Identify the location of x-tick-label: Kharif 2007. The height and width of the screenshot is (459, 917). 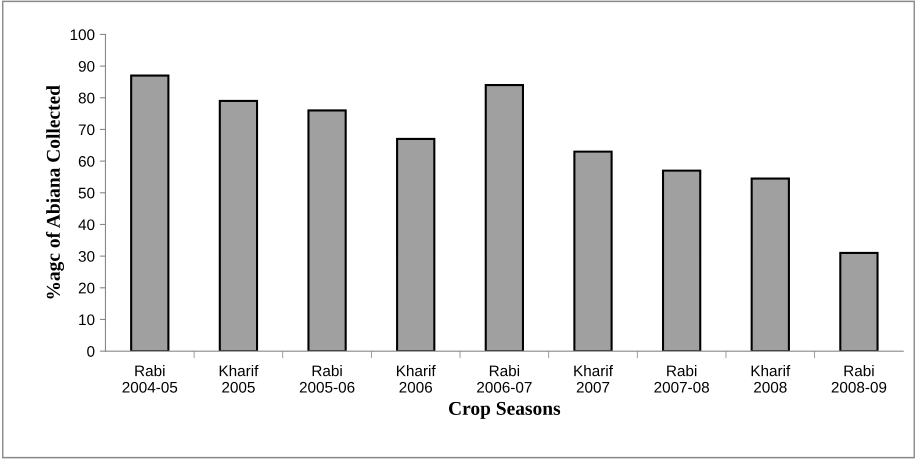
(593, 379).